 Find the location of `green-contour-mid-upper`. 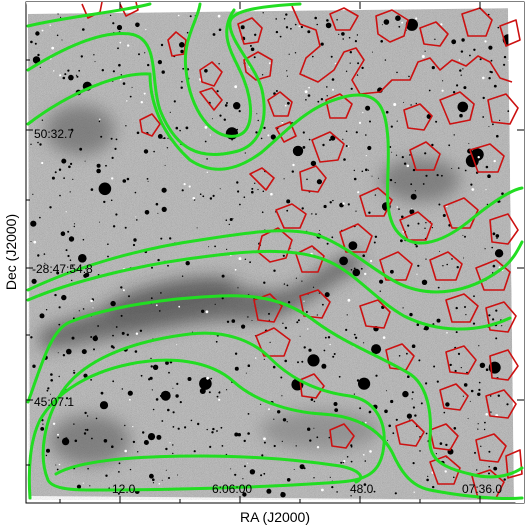

green-contour-mid-upper is located at coordinates (275, 261).